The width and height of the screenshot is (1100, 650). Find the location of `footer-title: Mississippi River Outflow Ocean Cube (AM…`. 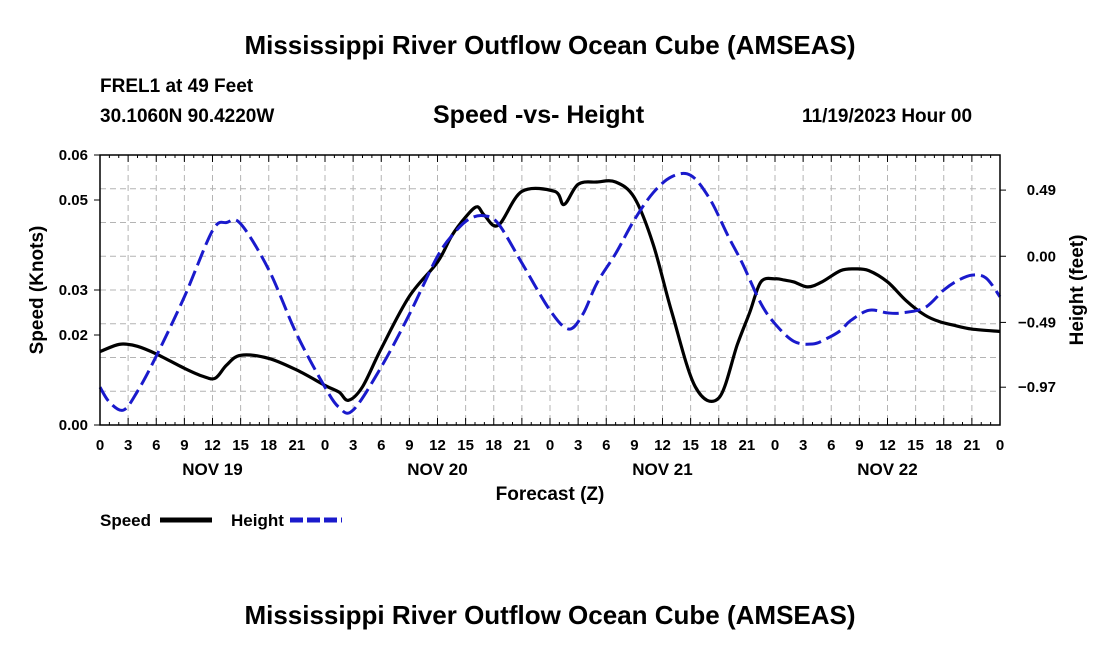

footer-title: Mississippi River Outflow Ocean Cube (AM… is located at coordinates (550, 615).